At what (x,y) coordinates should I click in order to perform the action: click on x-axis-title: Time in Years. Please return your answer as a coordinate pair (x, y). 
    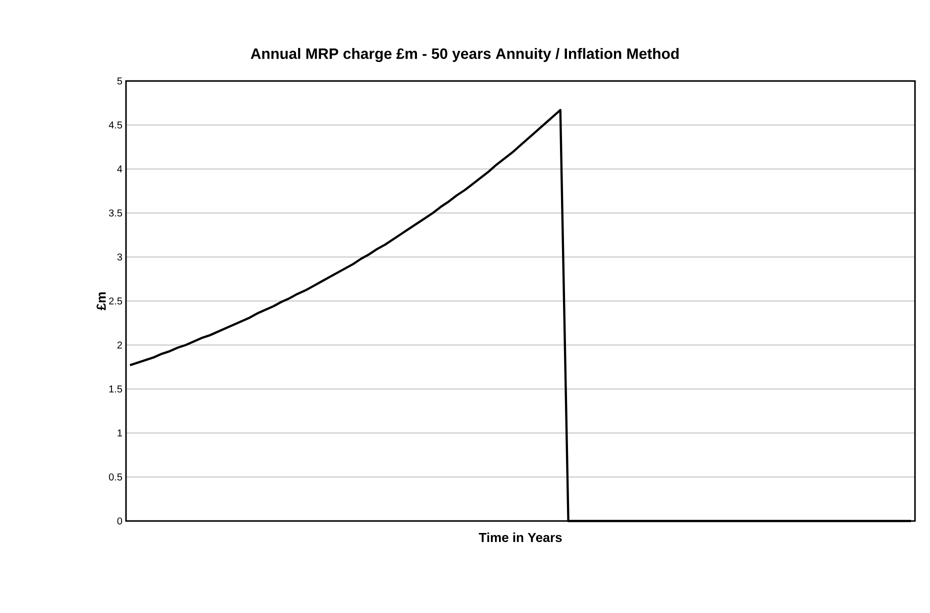
    Looking at the image, I should click on (520, 537).